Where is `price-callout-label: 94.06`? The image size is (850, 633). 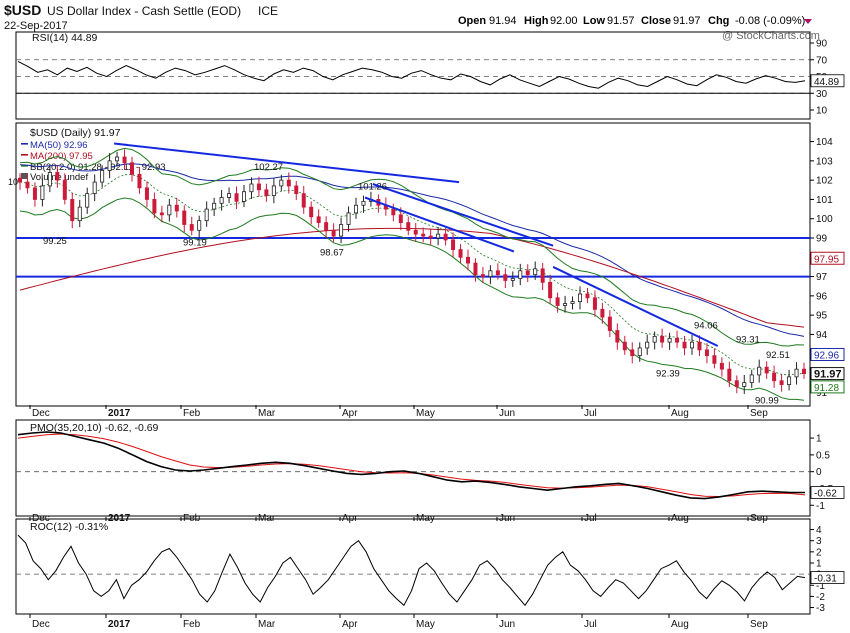
price-callout-label: 94.06 is located at coordinates (706, 325).